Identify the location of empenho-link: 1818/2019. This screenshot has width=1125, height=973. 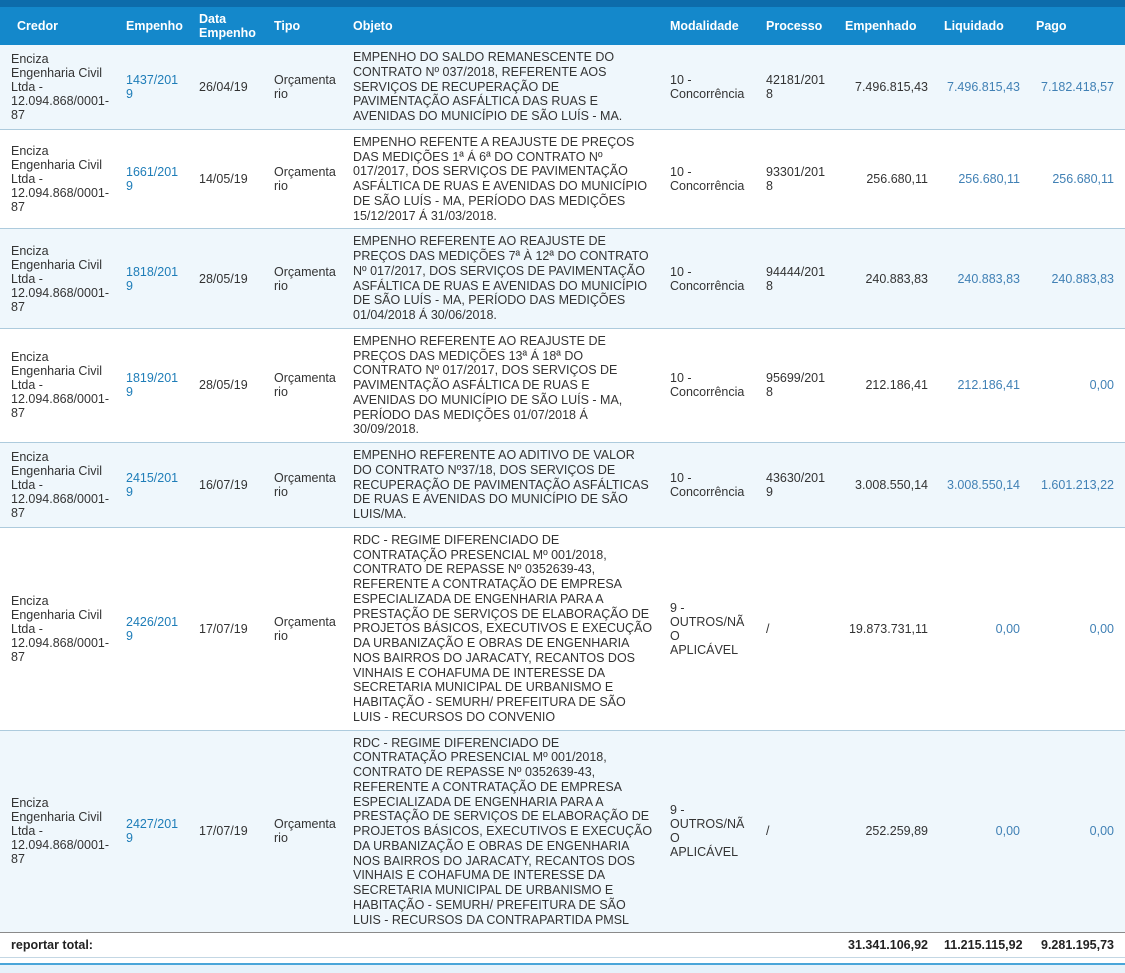
(152, 278).